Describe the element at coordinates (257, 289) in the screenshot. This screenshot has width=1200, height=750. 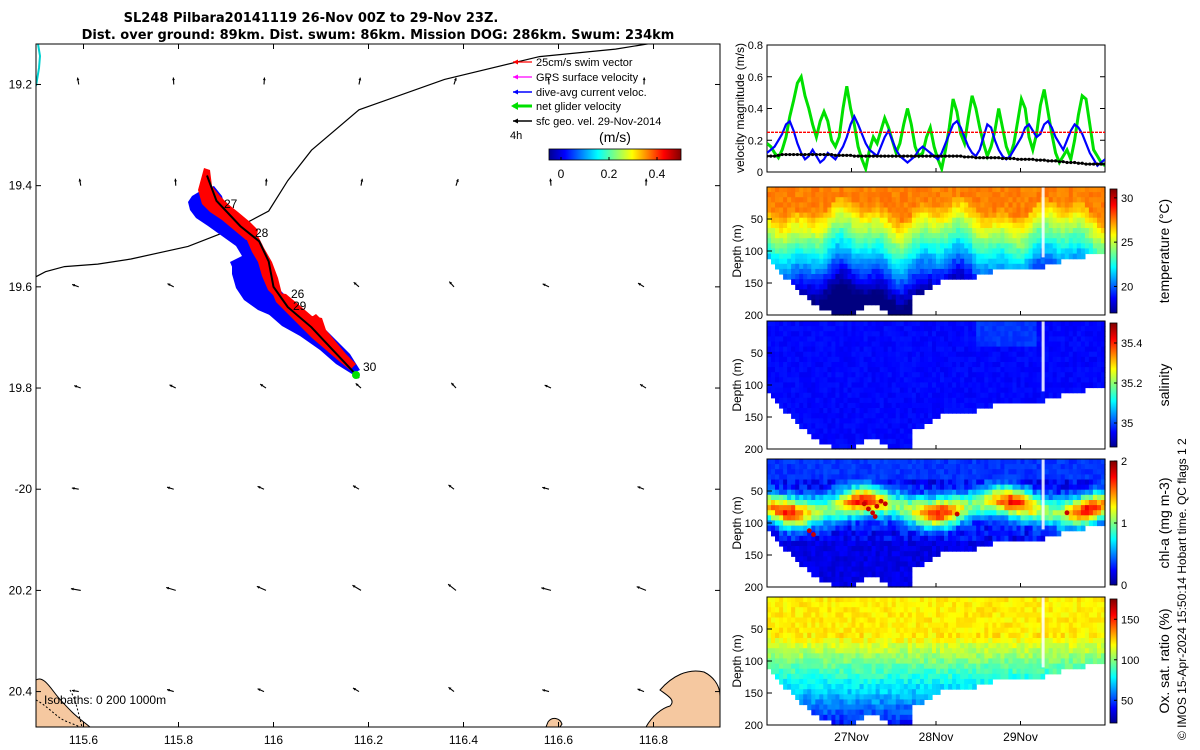
I see `current-swath-blue-lobe` at that location.